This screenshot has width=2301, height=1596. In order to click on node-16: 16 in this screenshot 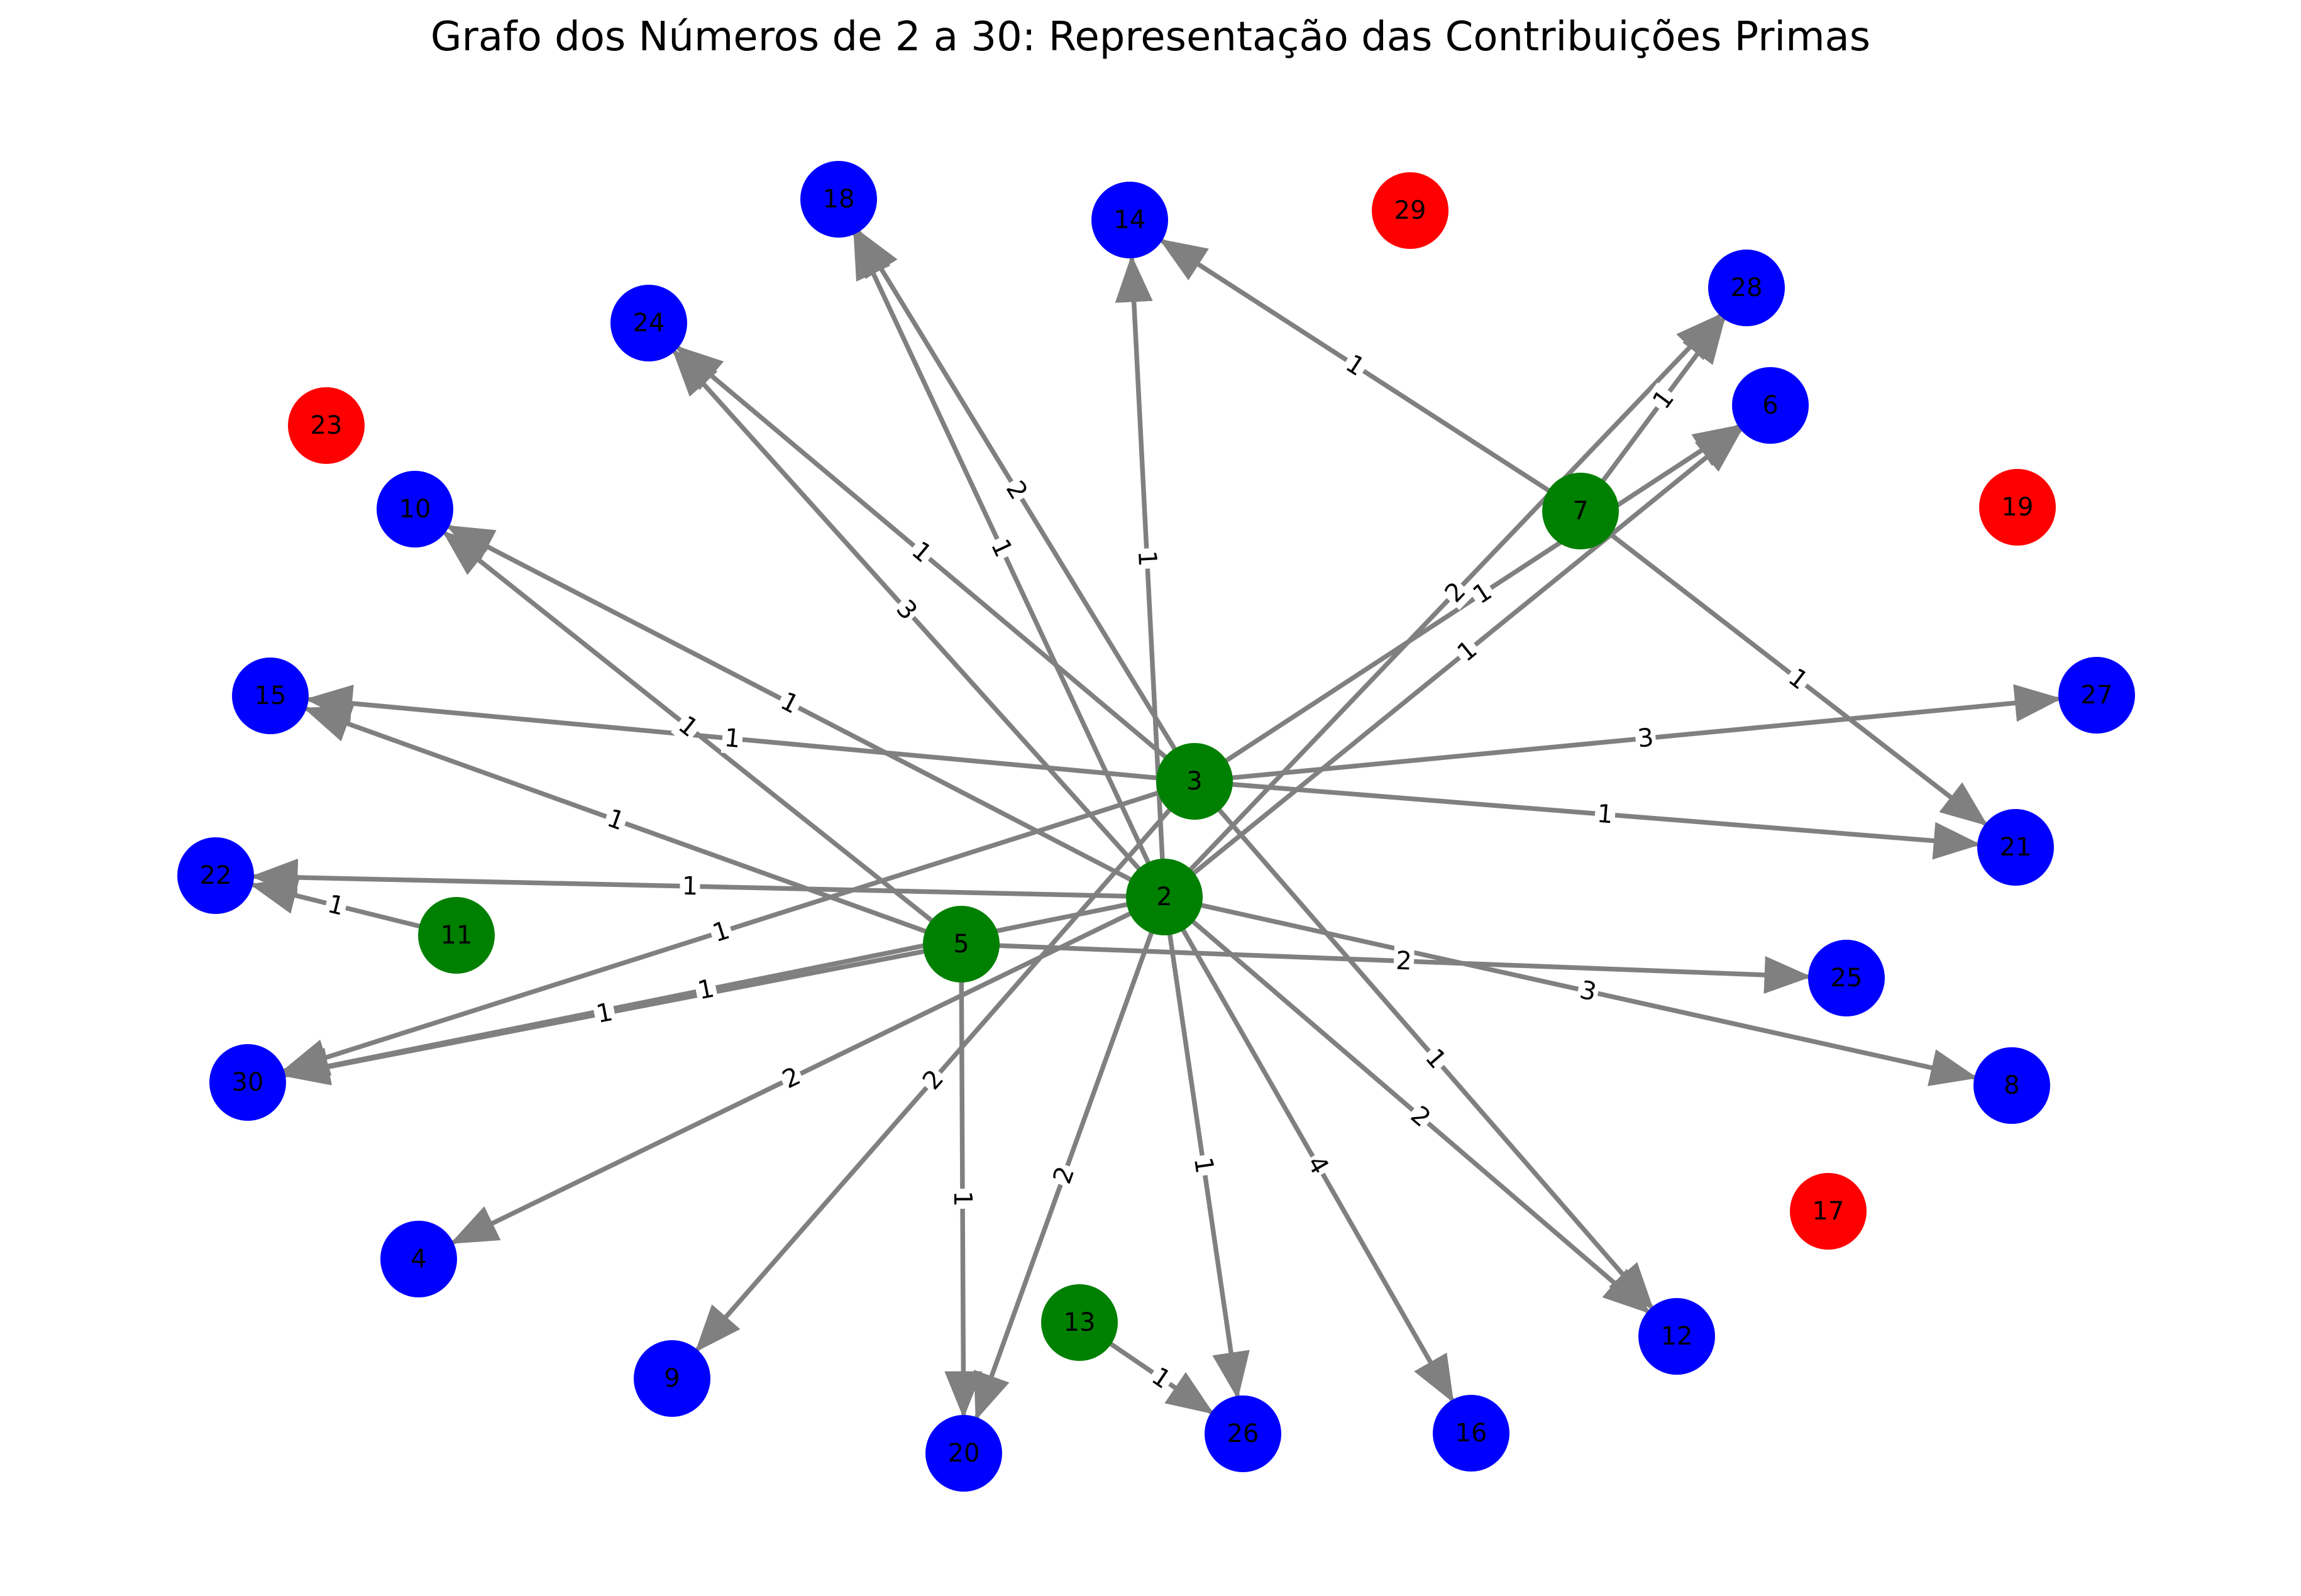, I will do `click(1471, 1433)`.